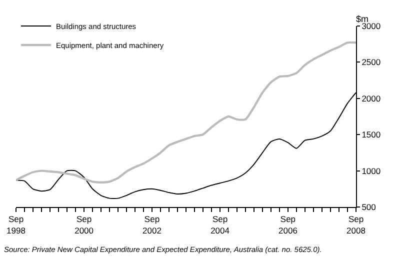 This screenshot has height=265, width=397. What do you see at coordinates (371, 98) in the screenshot?
I see `y-tick-label: 2000` at bounding box center [371, 98].